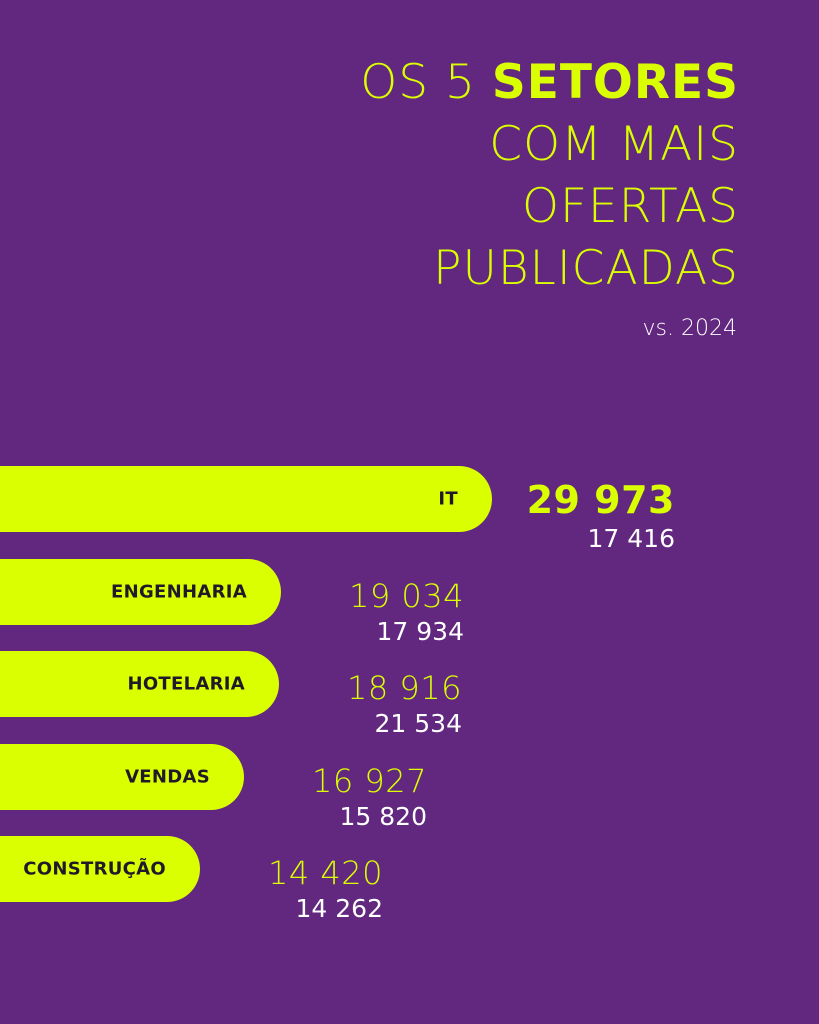 This screenshot has width=819, height=1024. What do you see at coordinates (615, 82) in the screenshot?
I see `title-strong: SETORES` at bounding box center [615, 82].